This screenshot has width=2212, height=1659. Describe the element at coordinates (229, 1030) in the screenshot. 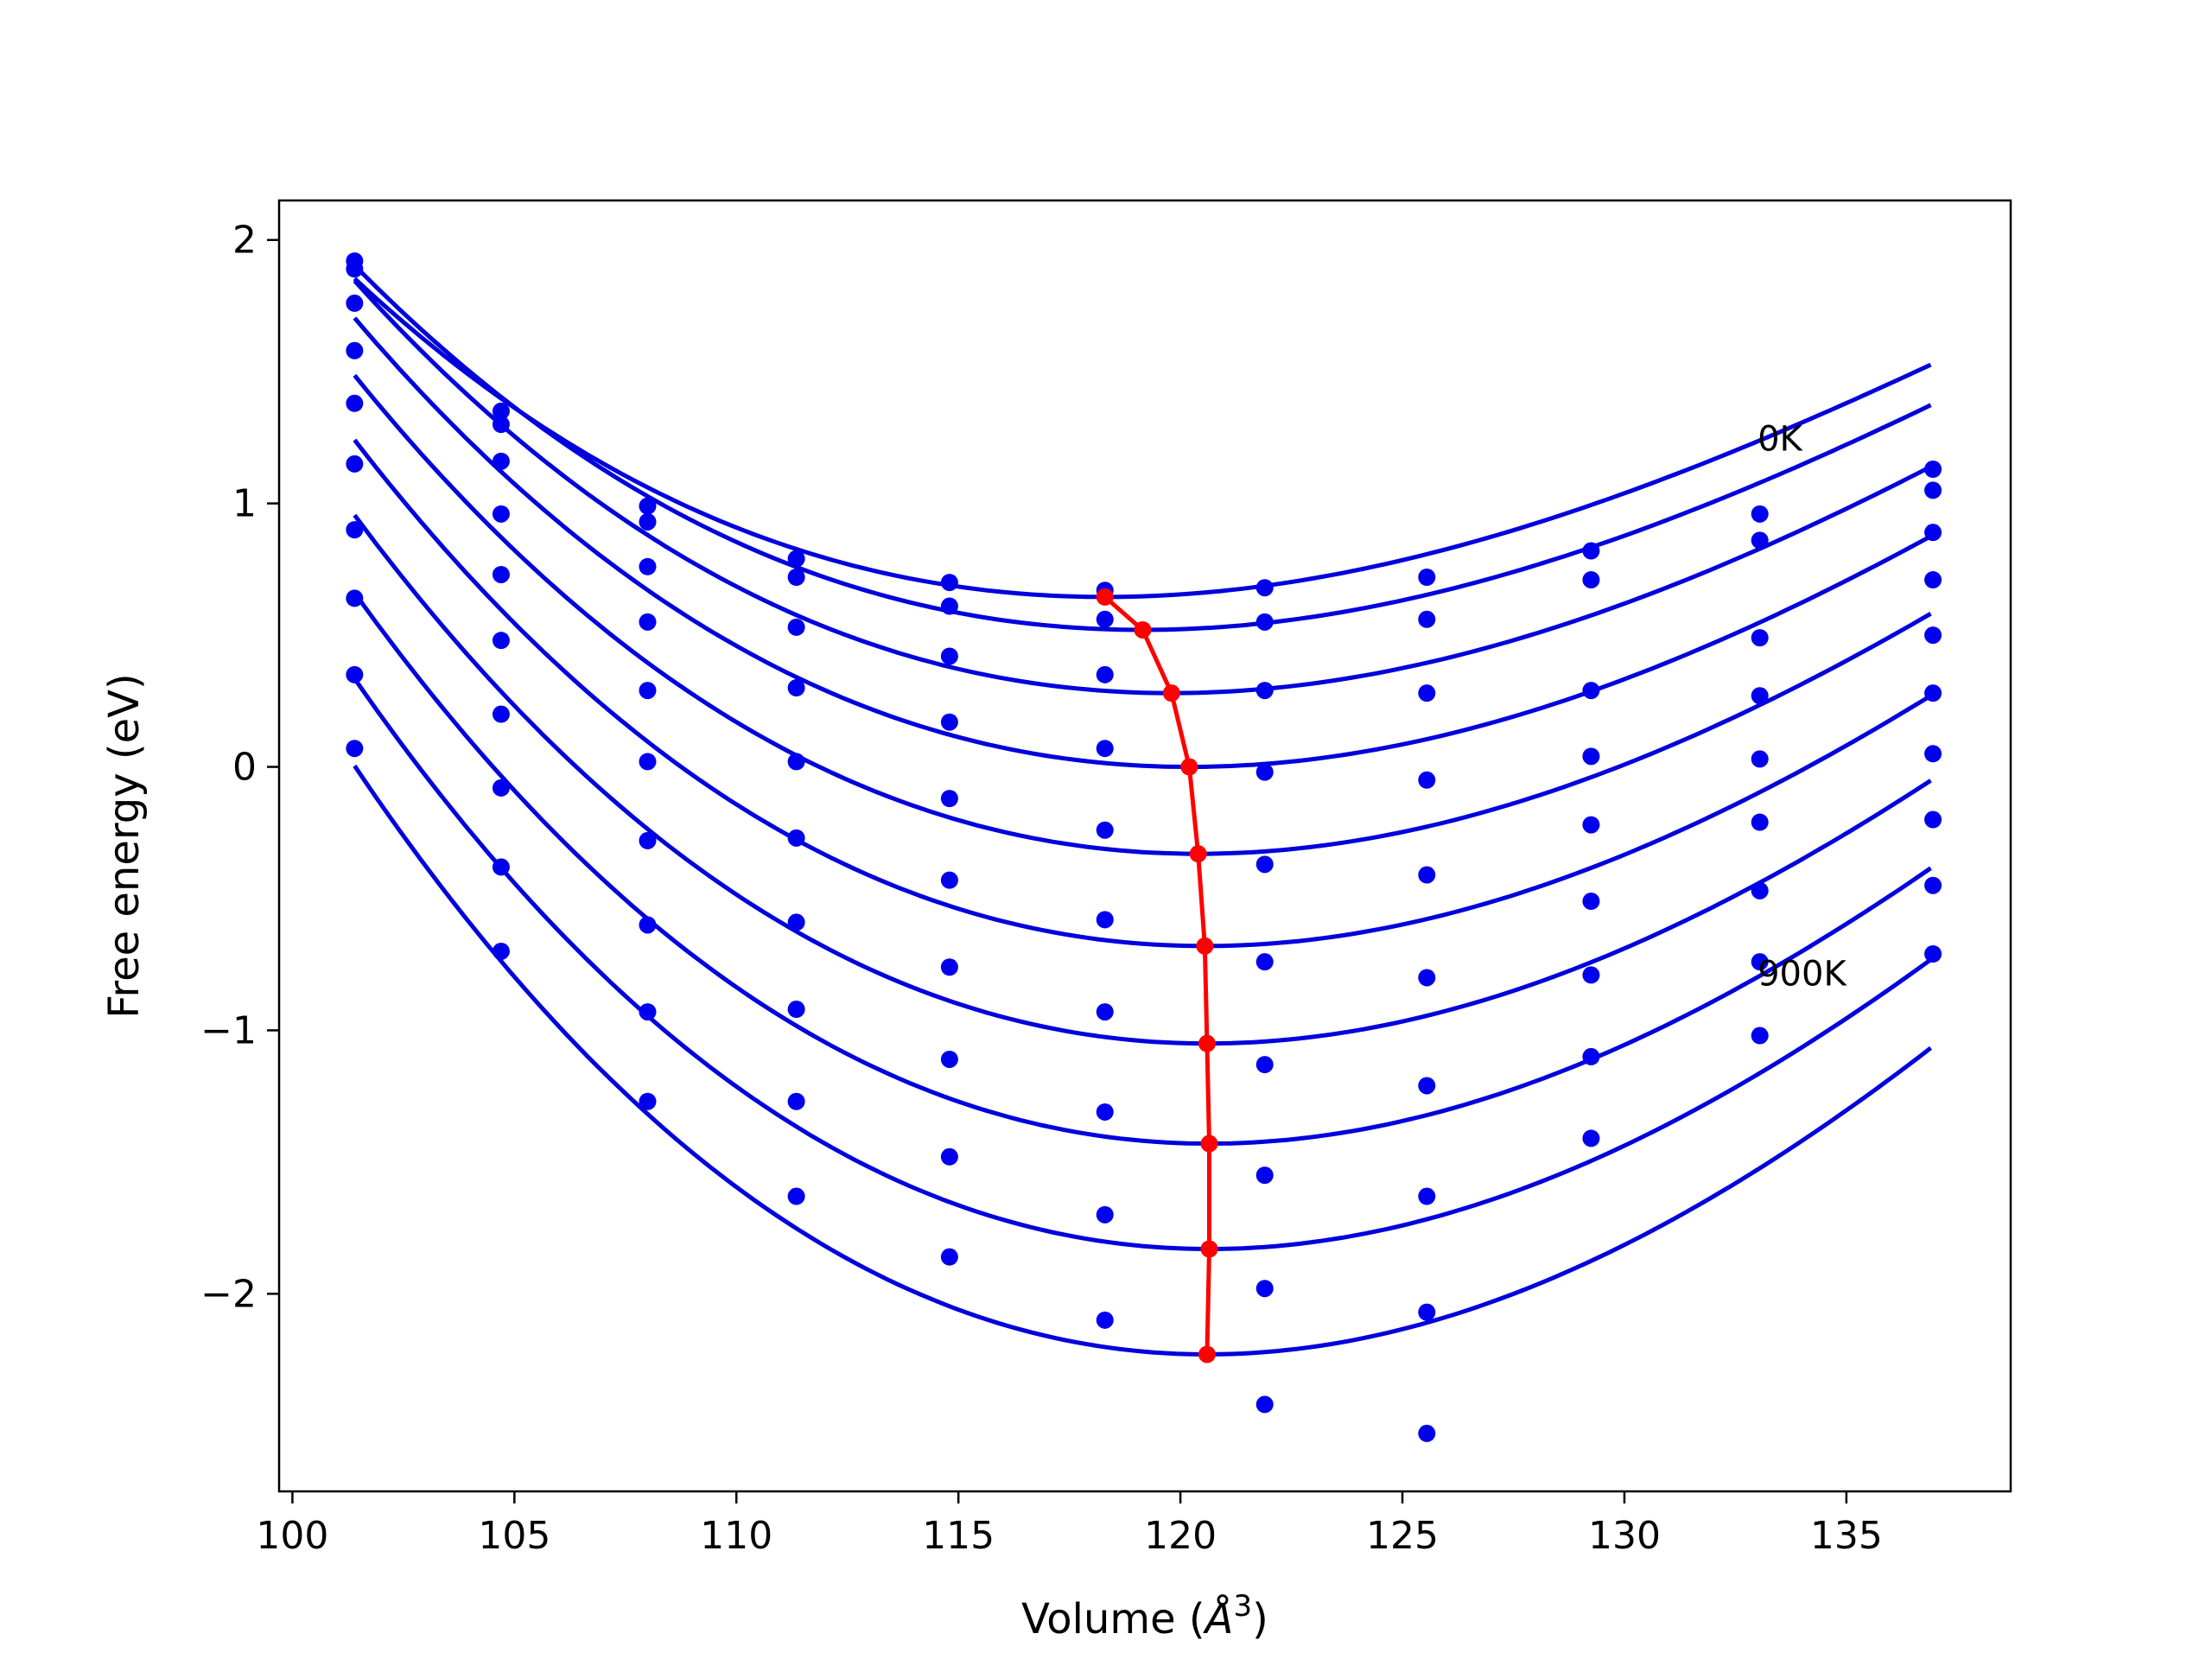

I see `y-tick-label: −1` at that location.